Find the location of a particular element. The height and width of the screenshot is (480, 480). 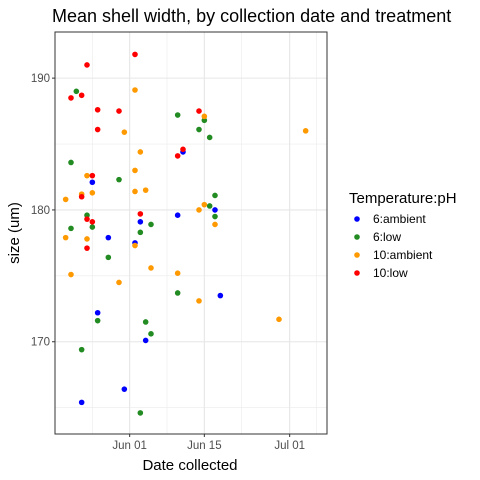

y-tick-label: 180 is located at coordinates (40, 211).